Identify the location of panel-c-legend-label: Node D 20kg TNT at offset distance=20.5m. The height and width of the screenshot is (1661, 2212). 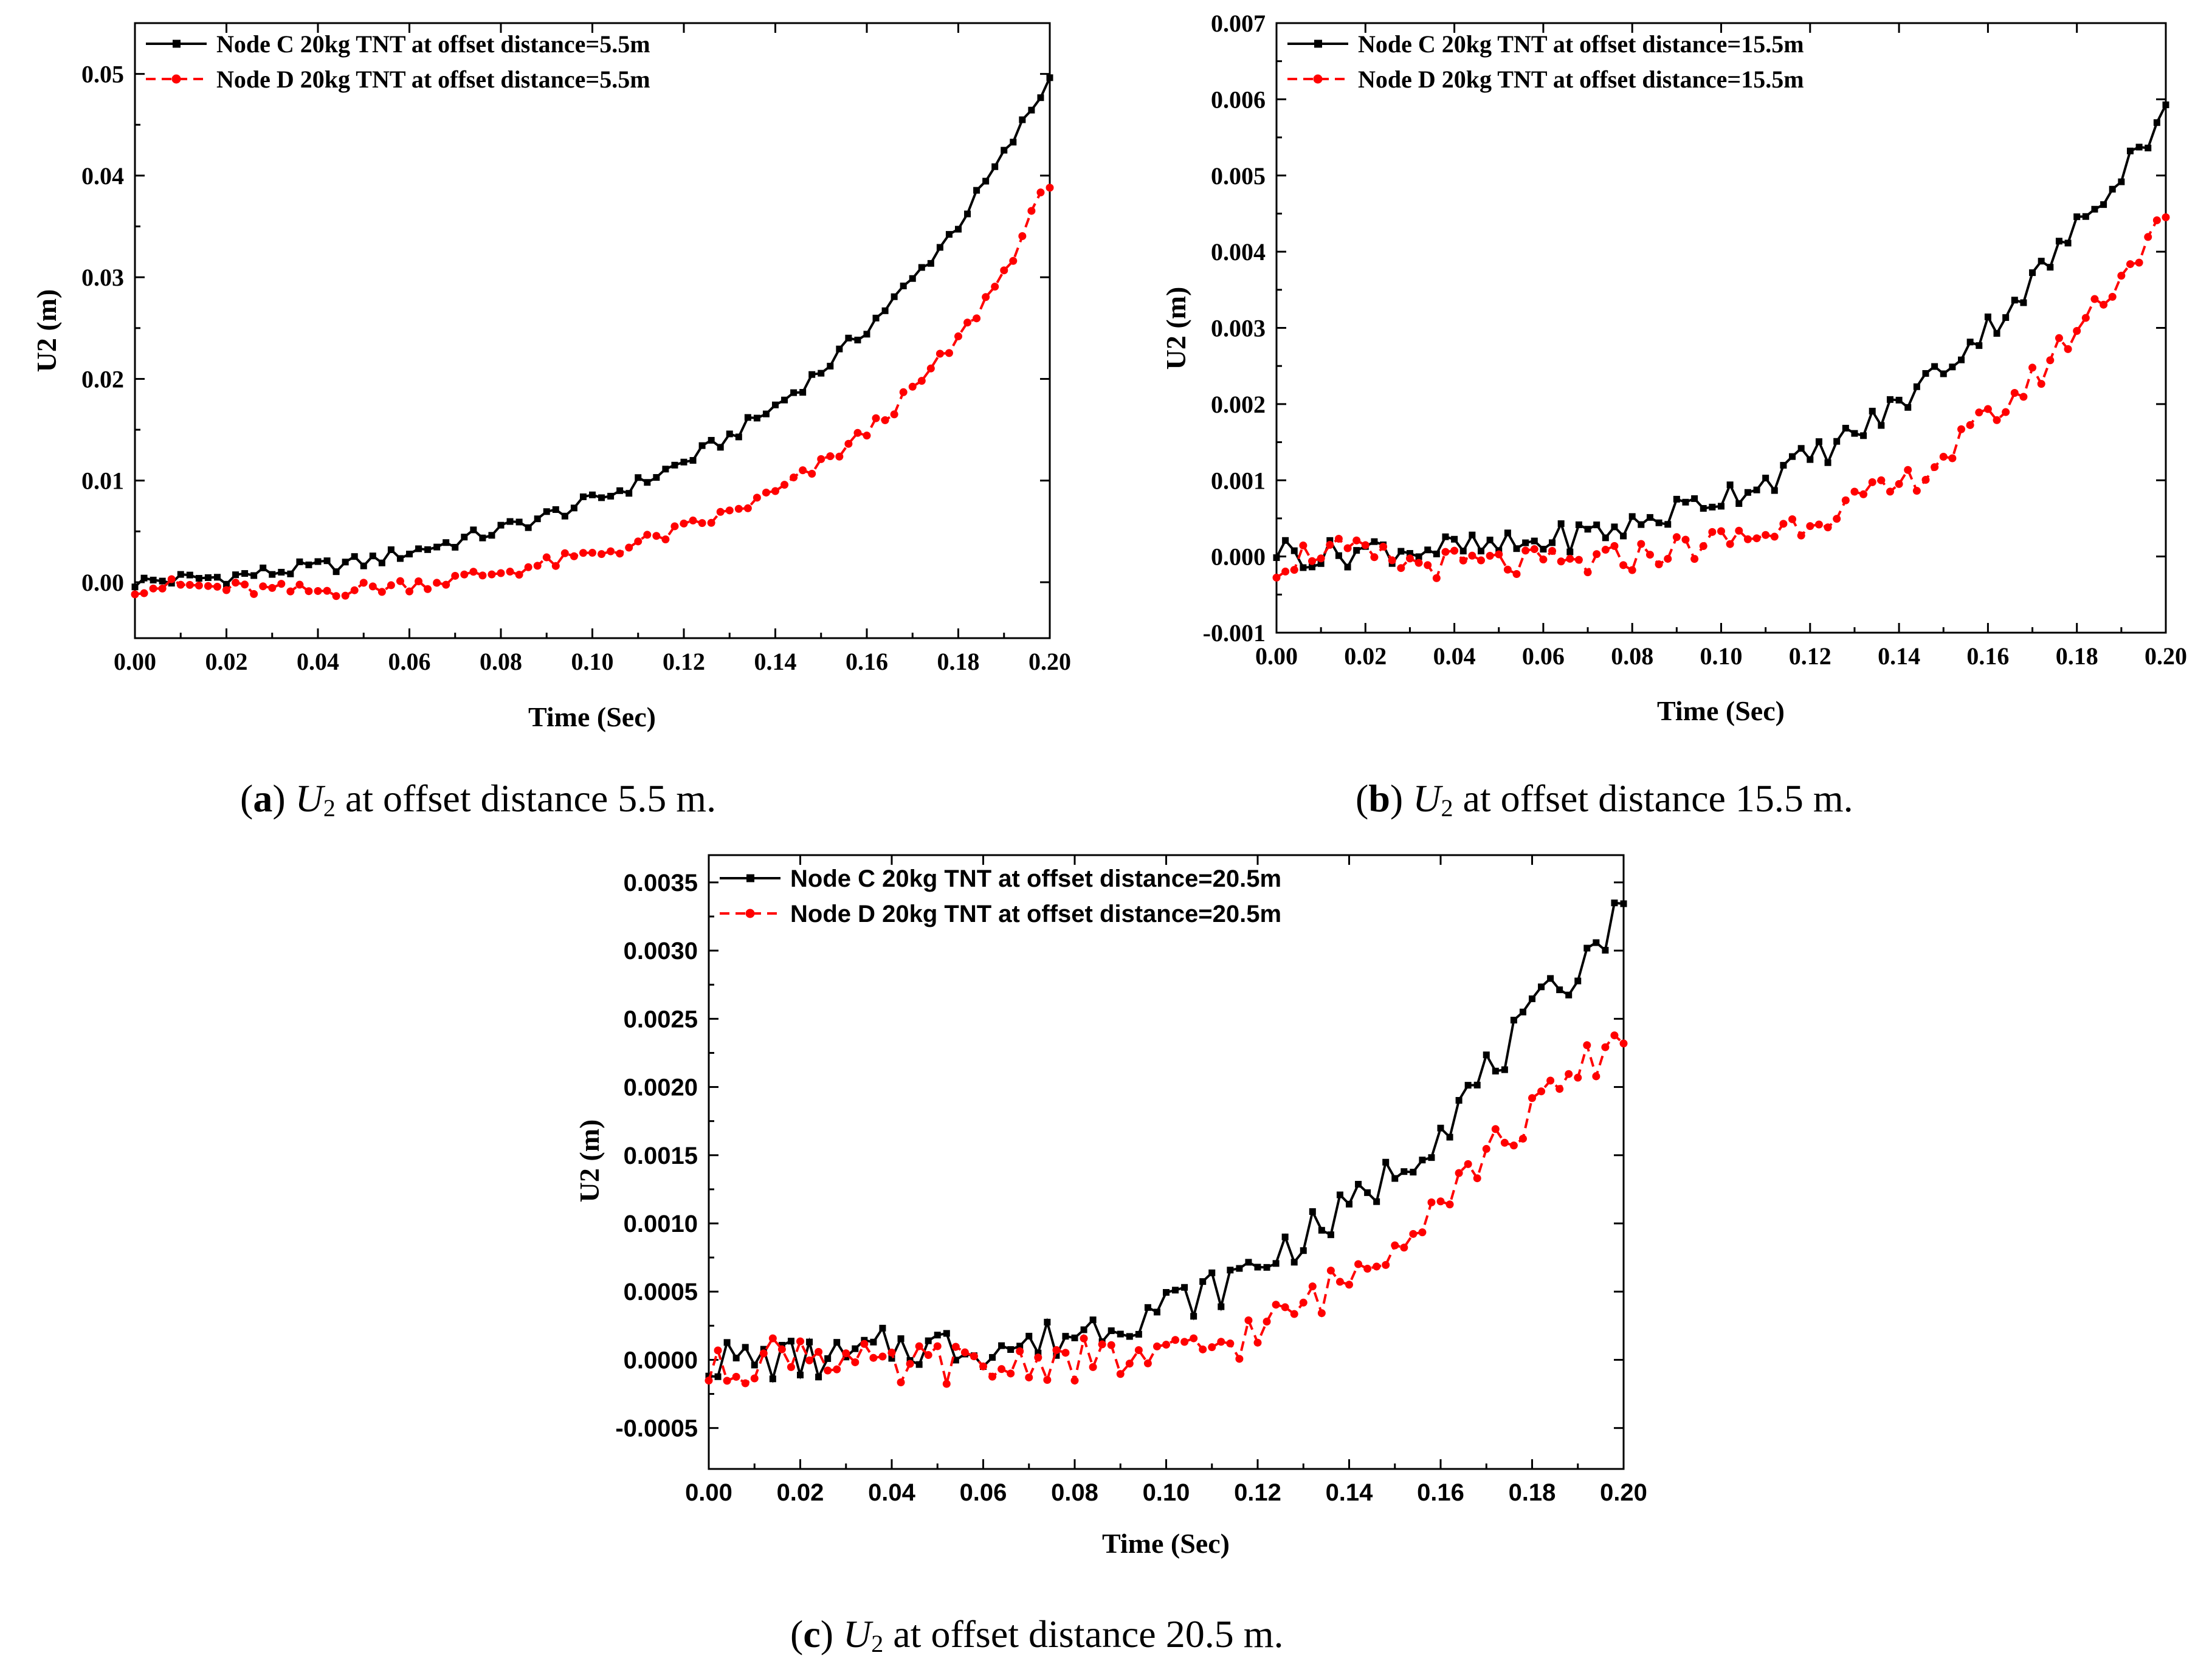
(1035, 914).